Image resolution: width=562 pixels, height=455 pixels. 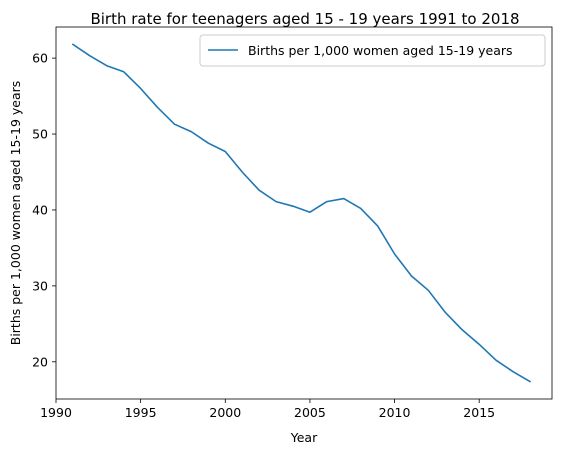 What do you see at coordinates (56, 412) in the screenshot?
I see `x-tick-label: 1990` at bounding box center [56, 412].